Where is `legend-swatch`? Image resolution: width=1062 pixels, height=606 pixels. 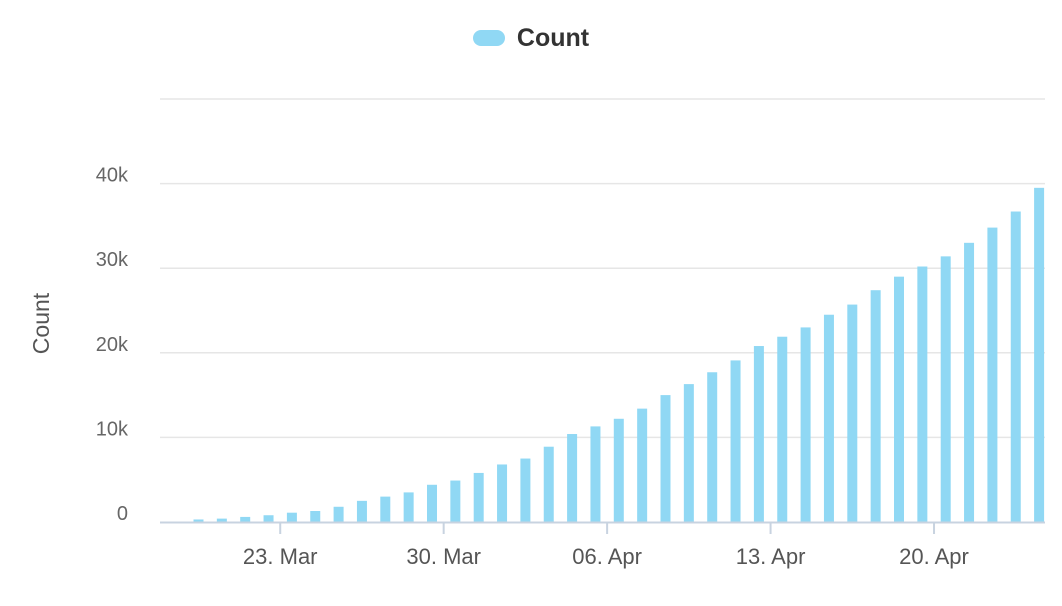
legend-swatch is located at coordinates (488, 38).